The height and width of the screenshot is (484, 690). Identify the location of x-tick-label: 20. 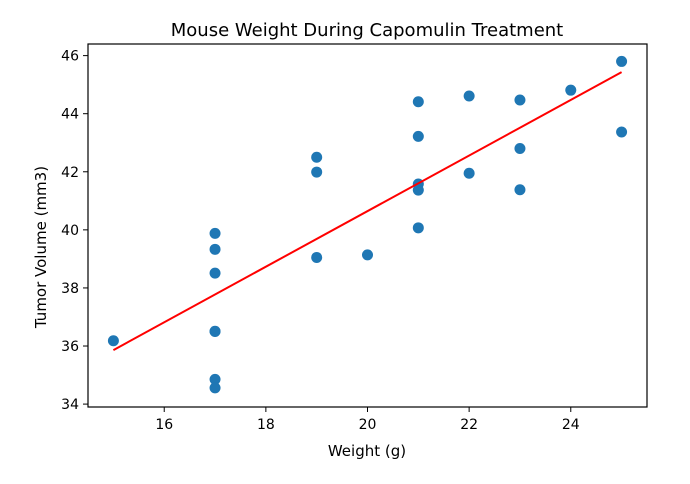
(368, 425).